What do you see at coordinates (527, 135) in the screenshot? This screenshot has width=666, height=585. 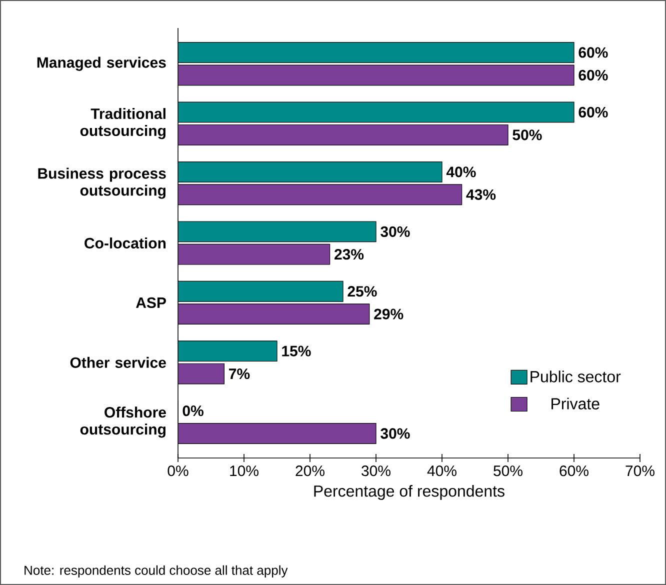 I see `data-label: 50%` at bounding box center [527, 135].